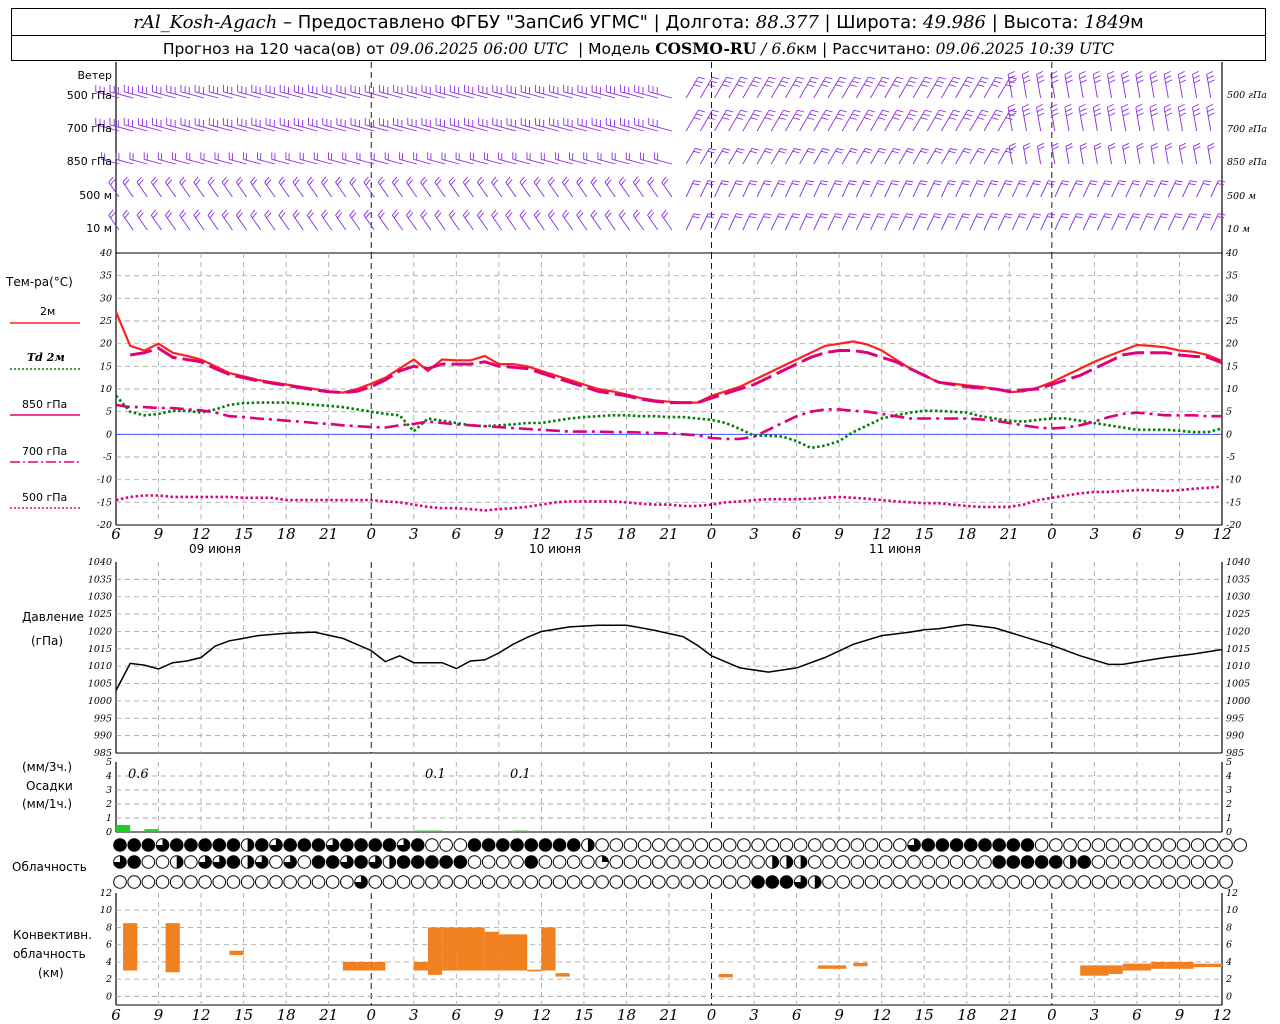  Describe the element at coordinates (109, 762) in the screenshot. I see `prec-ytick-left: 5` at that location.